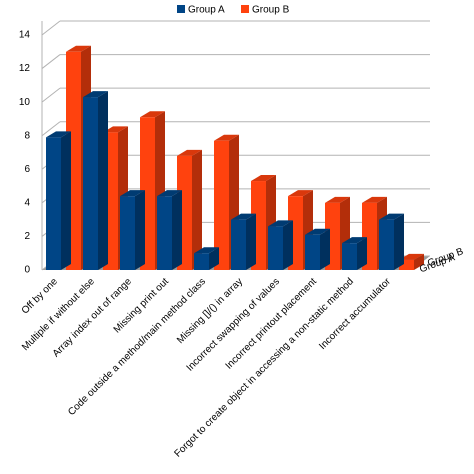  Describe the element at coordinates (27, 169) in the screenshot. I see `y-tick-label: 6` at that location.